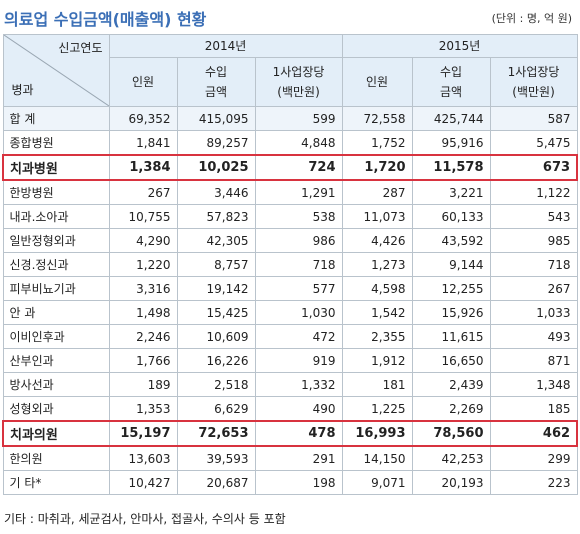 This screenshot has width=580, height=534. Describe the element at coordinates (56, 360) in the screenshot. I see `row-label: 산부인과` at that location.